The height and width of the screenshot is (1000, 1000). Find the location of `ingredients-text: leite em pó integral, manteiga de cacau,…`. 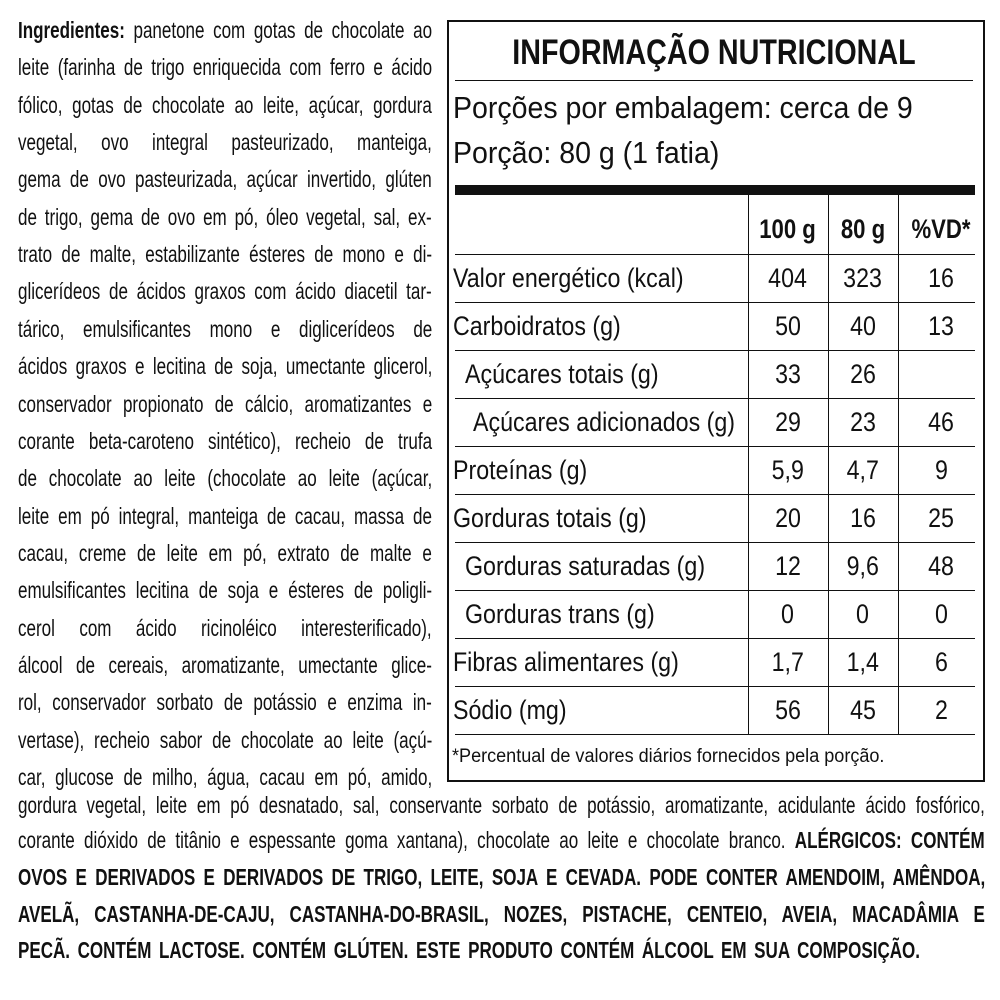

ingredients-text: leite em pó integral, manteiga de cacau,… is located at coordinates (225, 515).